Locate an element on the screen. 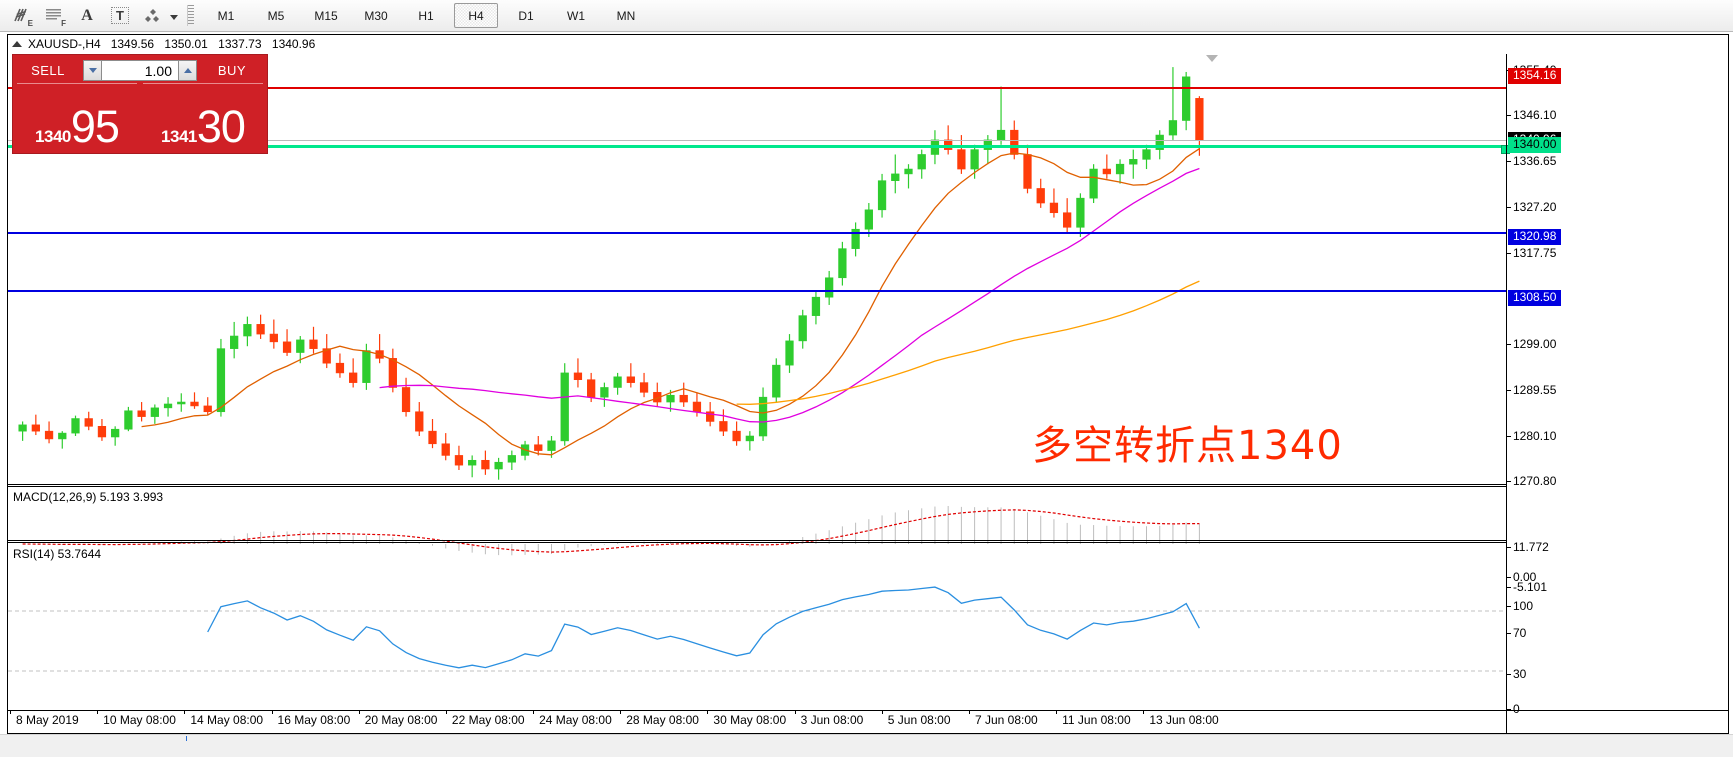 The height and width of the screenshot is (757, 1733). timeframe-button-d1: D1 is located at coordinates (526, 15).